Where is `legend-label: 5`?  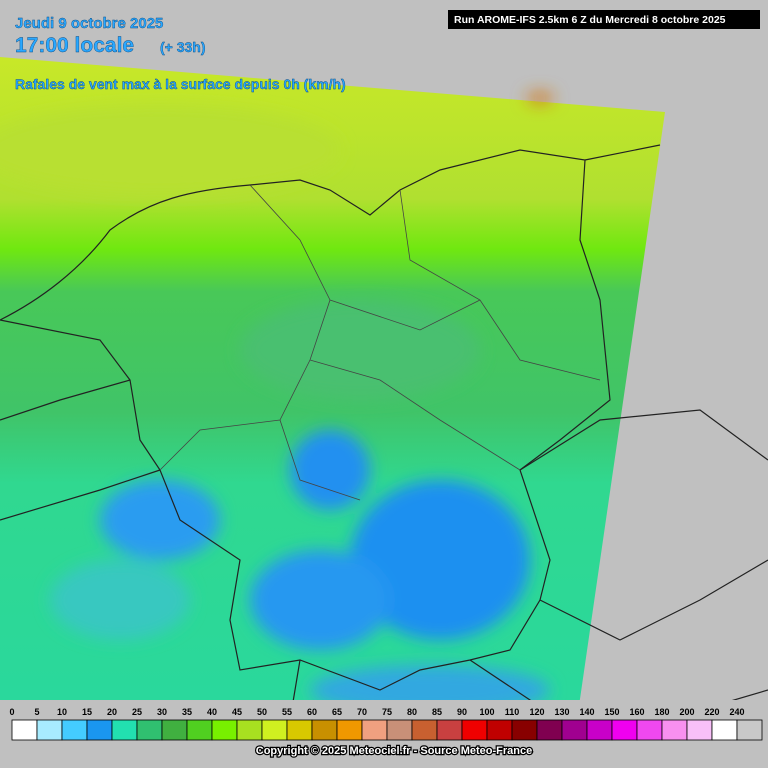
legend-label: 5 is located at coordinates (36, 712).